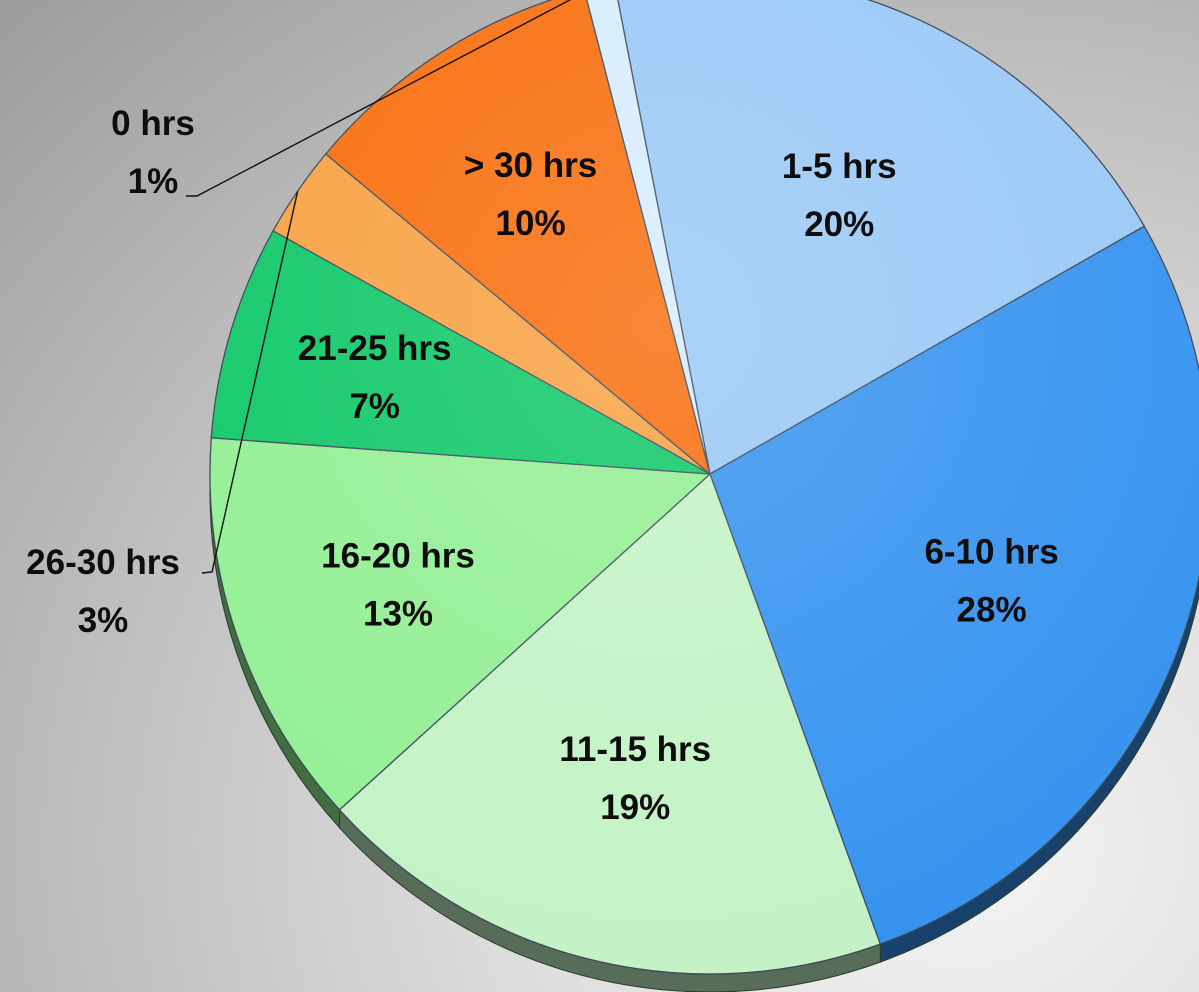 This screenshot has height=992, width=1199. Describe the element at coordinates (839, 224) in the screenshot. I see `slice-1-5-hrs-percent: 20%` at that location.